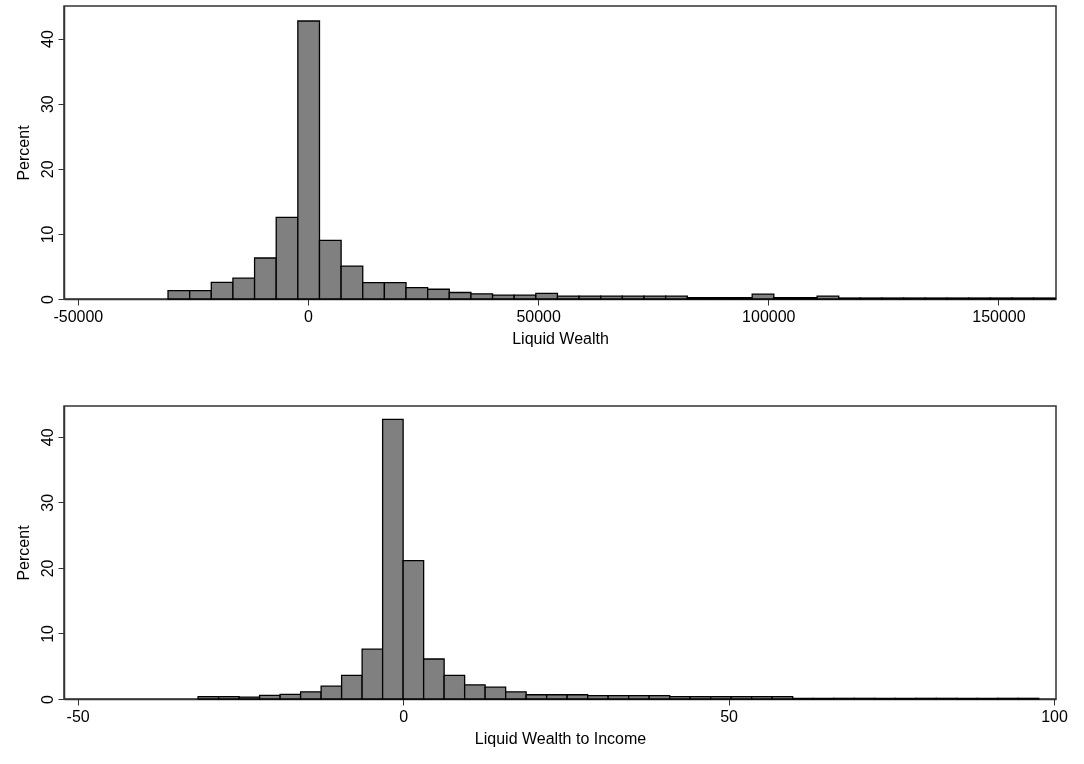 Image resolution: width=1084 pixels, height=764 pixels. What do you see at coordinates (560, 738) in the screenshot?
I see `x-axis-title: Liquid Wealth to Income` at bounding box center [560, 738].